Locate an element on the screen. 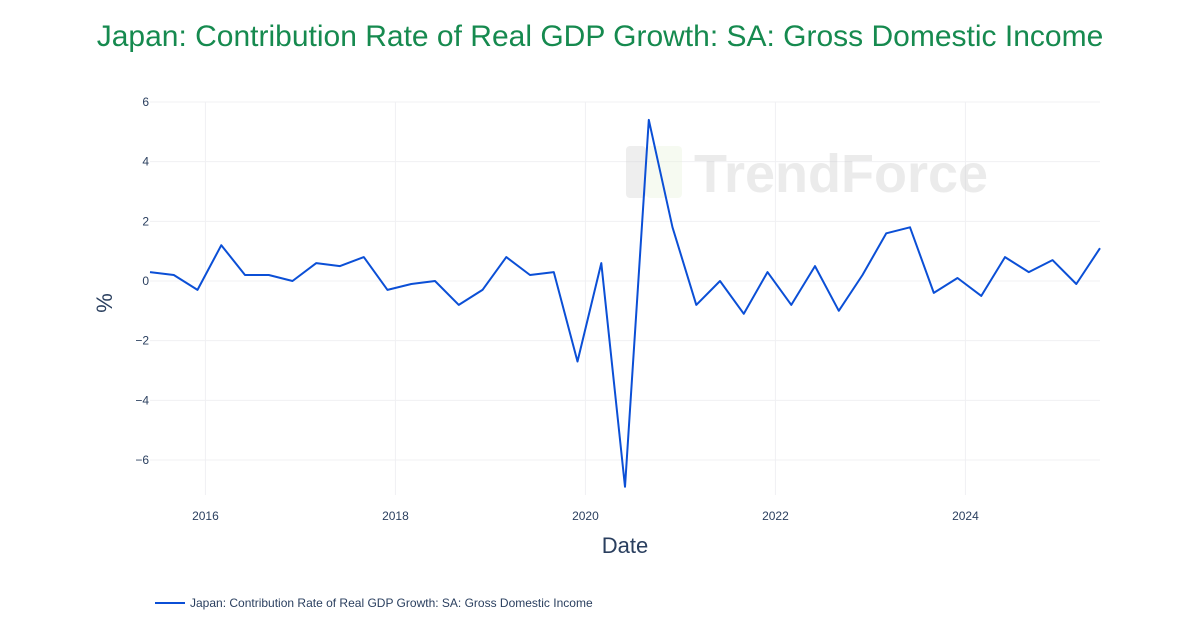 This screenshot has width=1200, height=630. trendforce-watermark-logo: TrendForce is located at coordinates (807, 174).